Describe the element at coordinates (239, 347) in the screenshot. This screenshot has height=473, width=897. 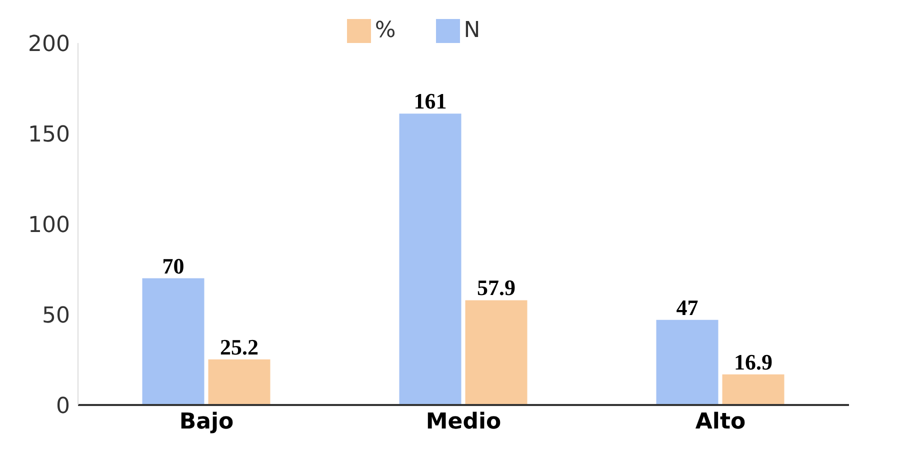
I see `data-label: 25.2` at that location.